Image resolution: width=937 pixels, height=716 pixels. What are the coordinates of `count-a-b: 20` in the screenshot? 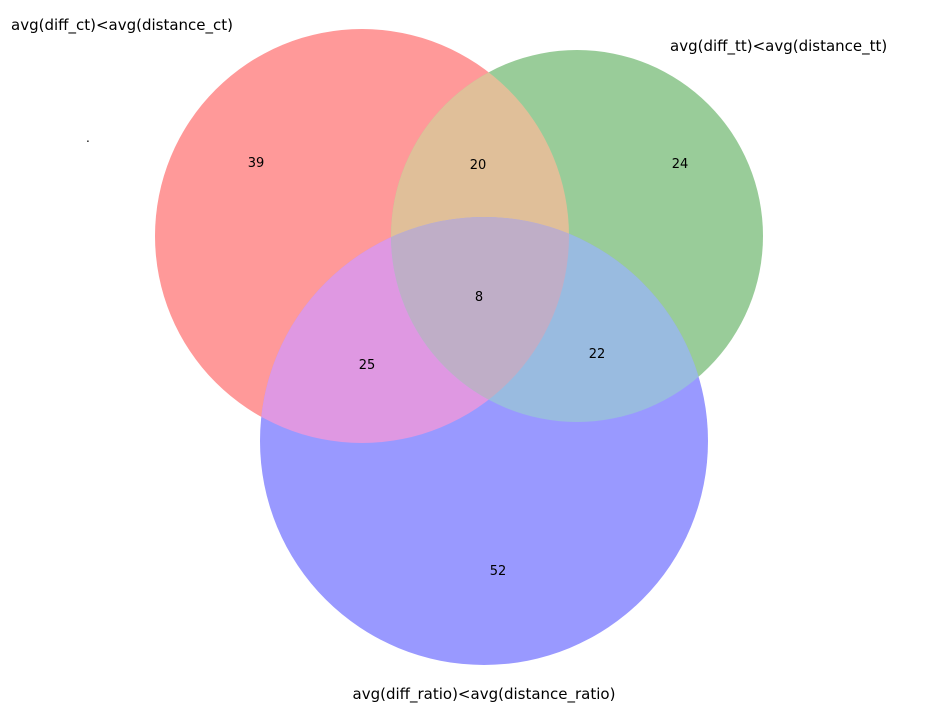 It's located at (478, 165).